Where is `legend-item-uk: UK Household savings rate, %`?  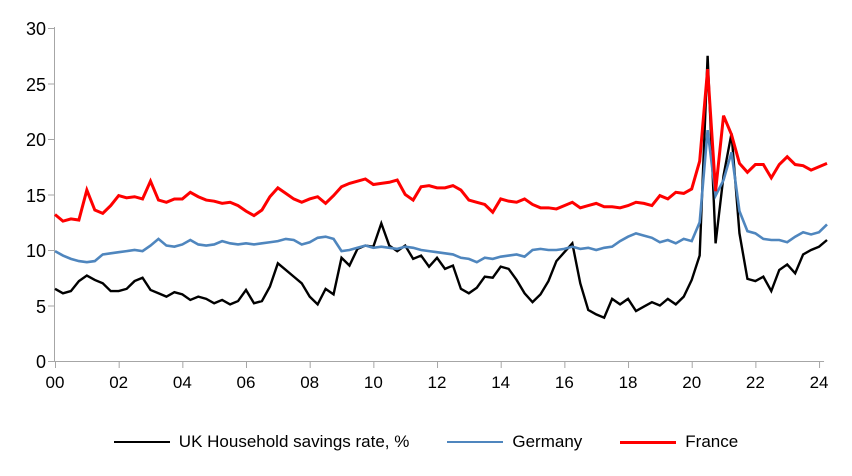 legend-item-uk: UK Household savings rate, % is located at coordinates (261, 442).